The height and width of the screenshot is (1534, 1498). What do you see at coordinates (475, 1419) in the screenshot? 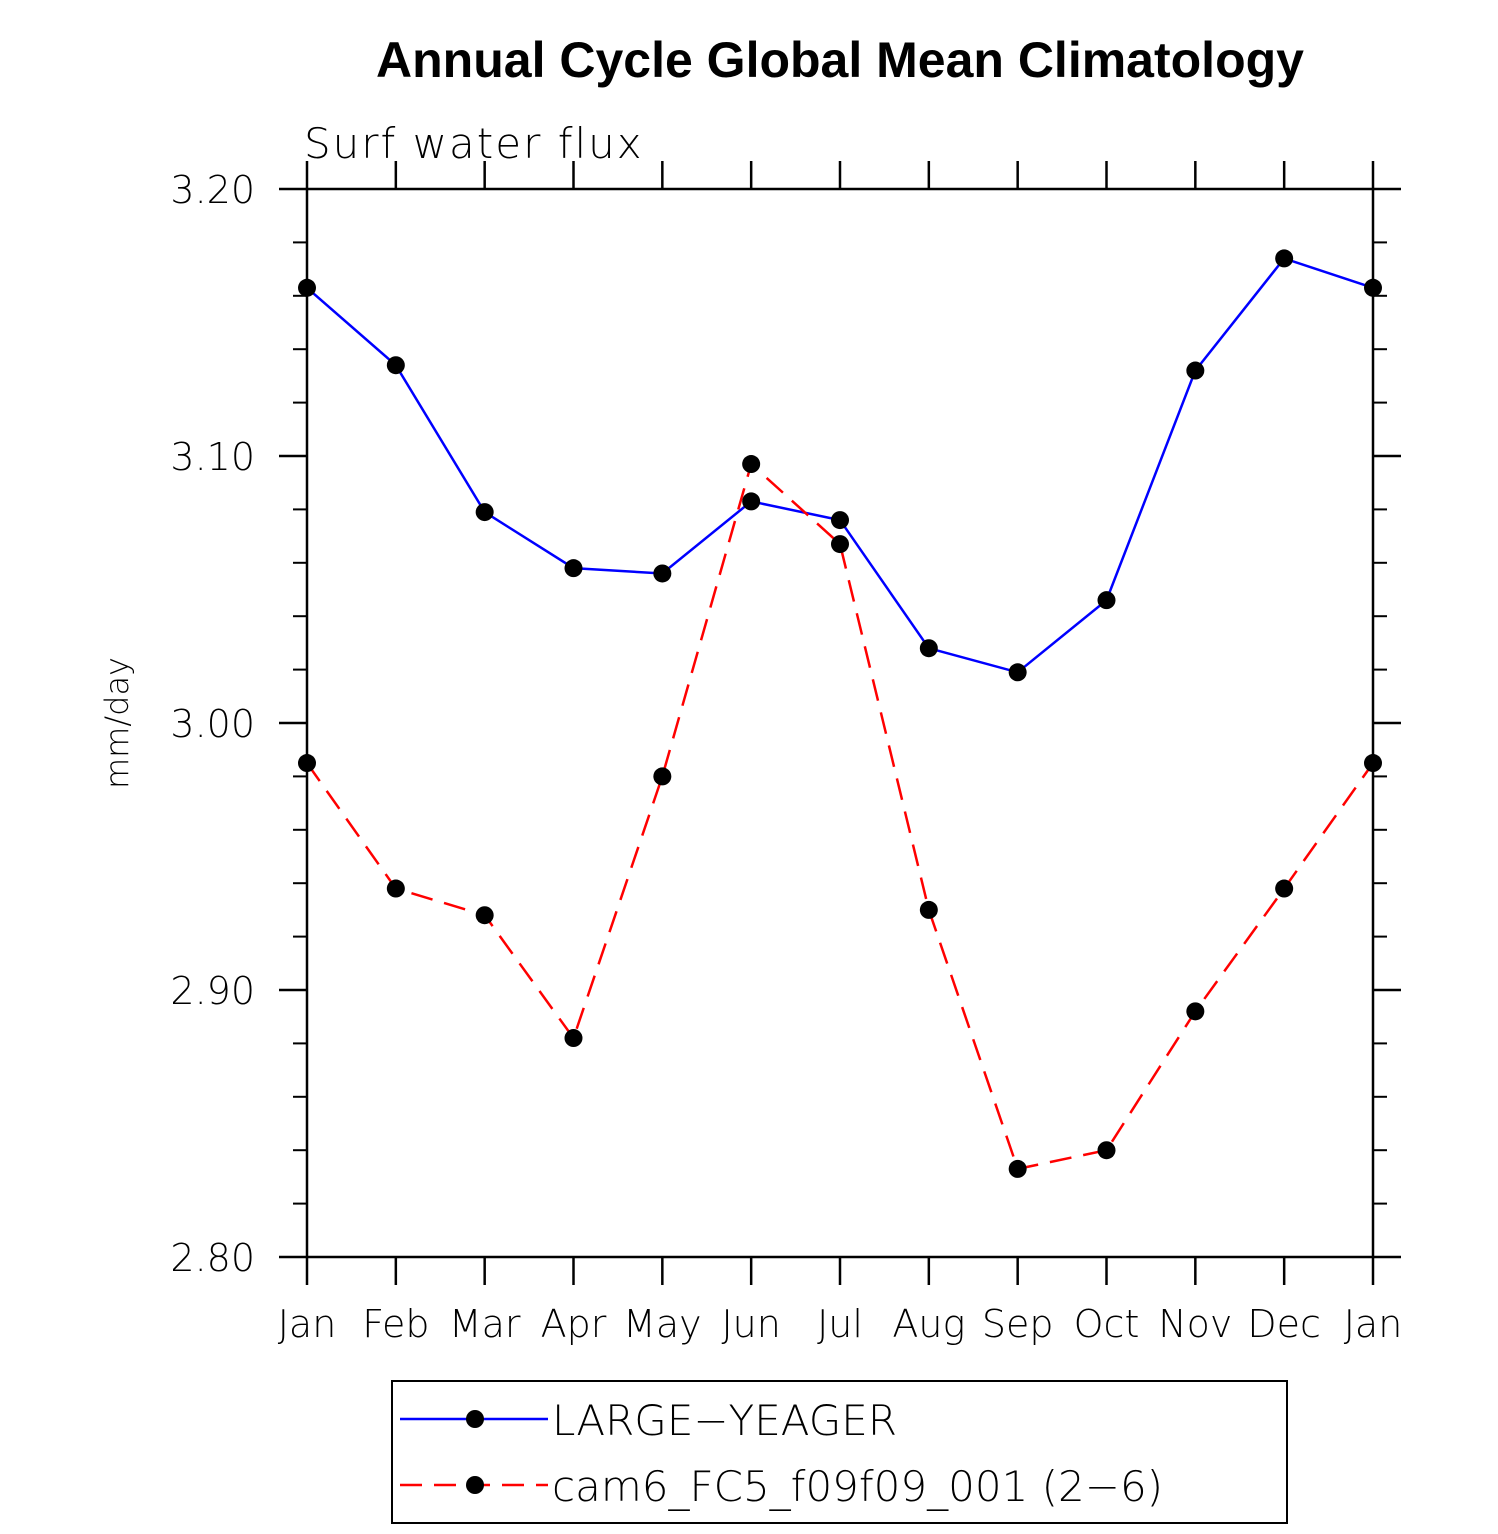
I see `legend-marker-large-yeager` at bounding box center [475, 1419].